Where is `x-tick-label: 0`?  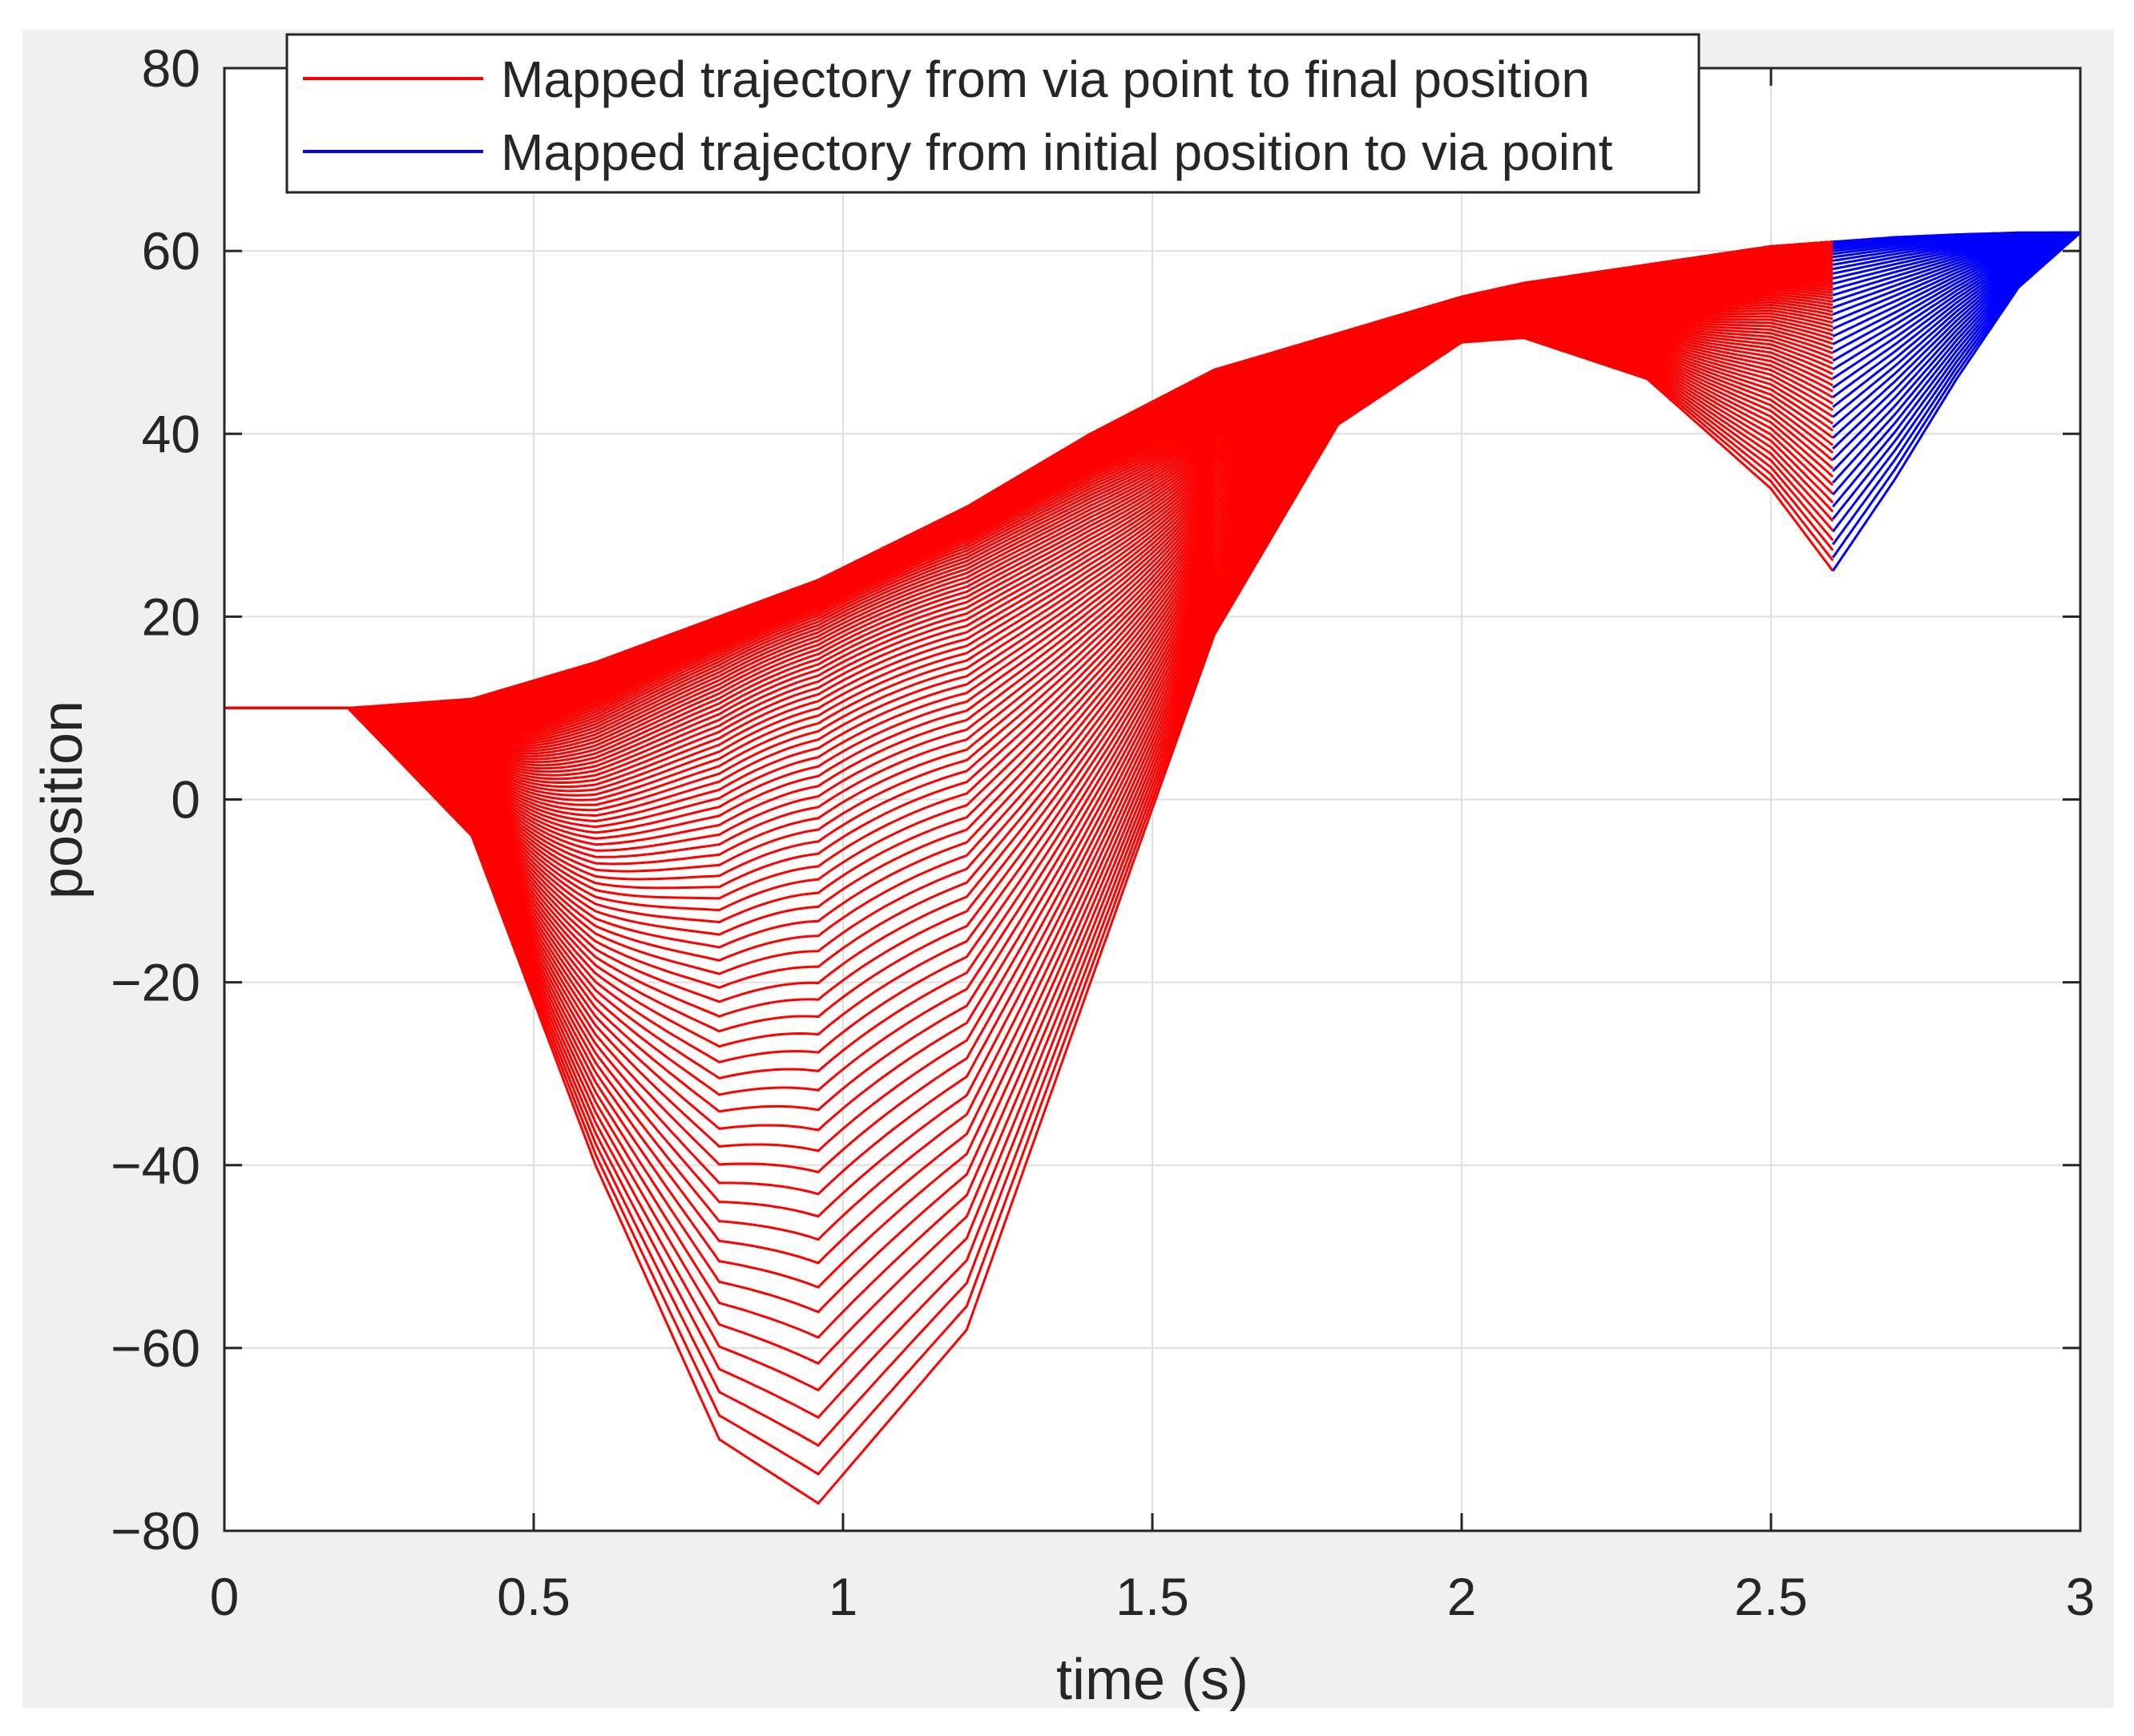
x-tick-label: 0 is located at coordinates (225, 1596).